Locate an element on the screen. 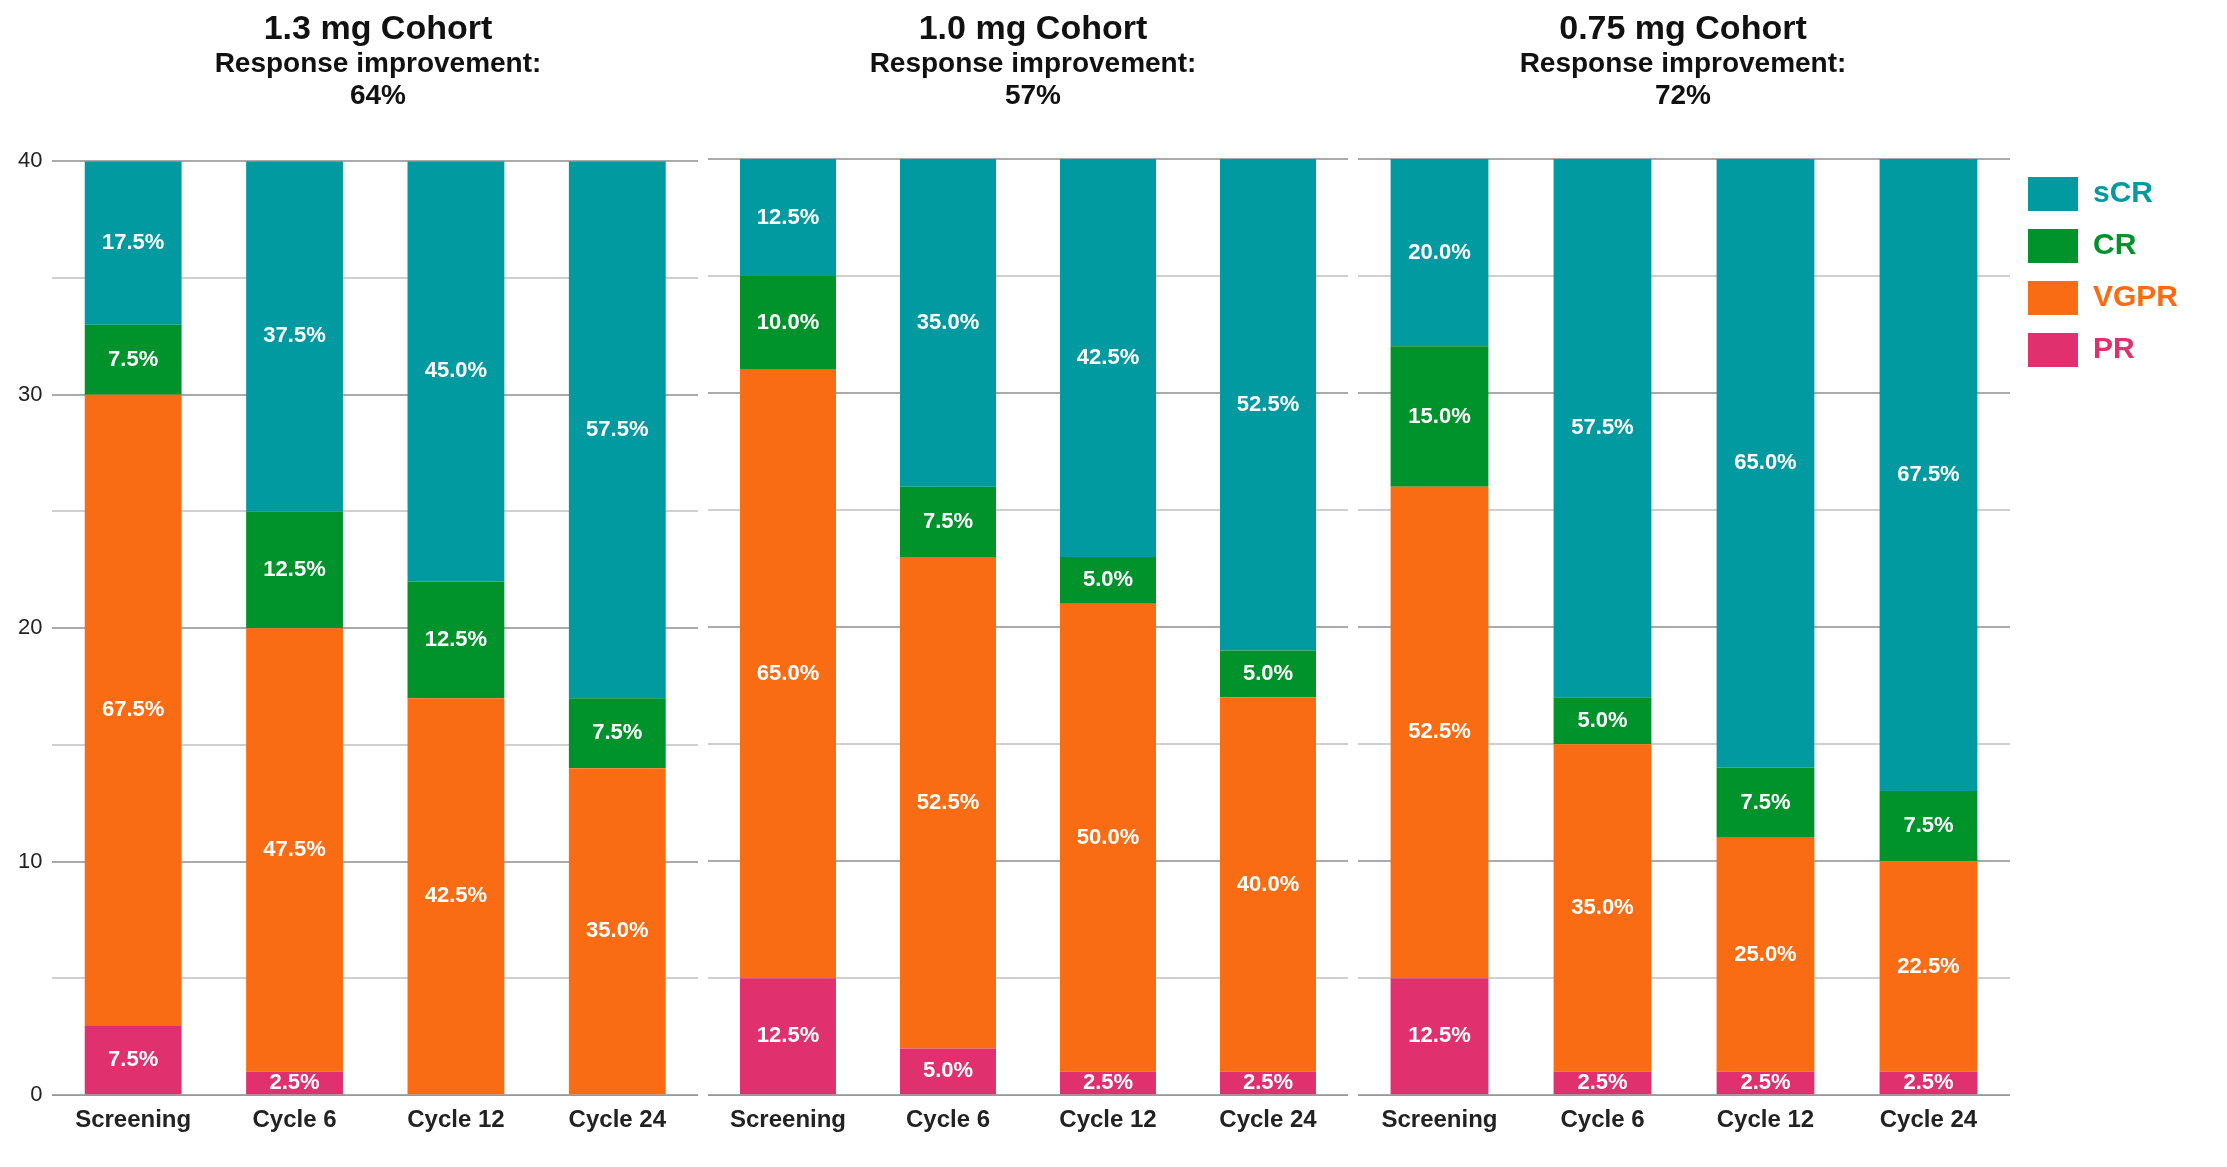 This screenshot has width=2227, height=1167. annotation: 15.0% is located at coordinates (1439, 415).